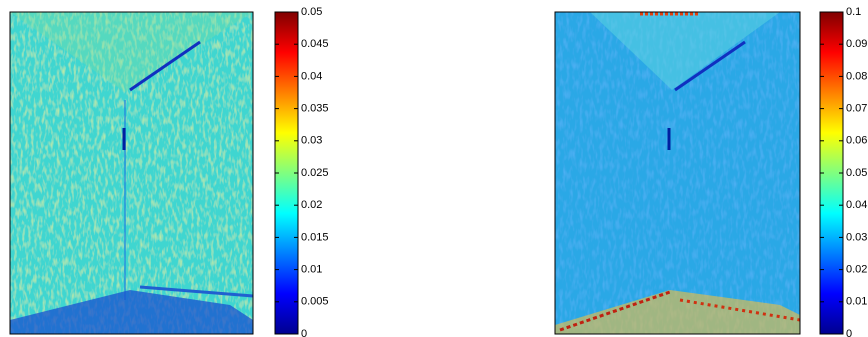 This screenshot has width=868, height=337. Describe the element at coordinates (315, 302) in the screenshot. I see `colorbar-tick-label: 0.005` at that location.